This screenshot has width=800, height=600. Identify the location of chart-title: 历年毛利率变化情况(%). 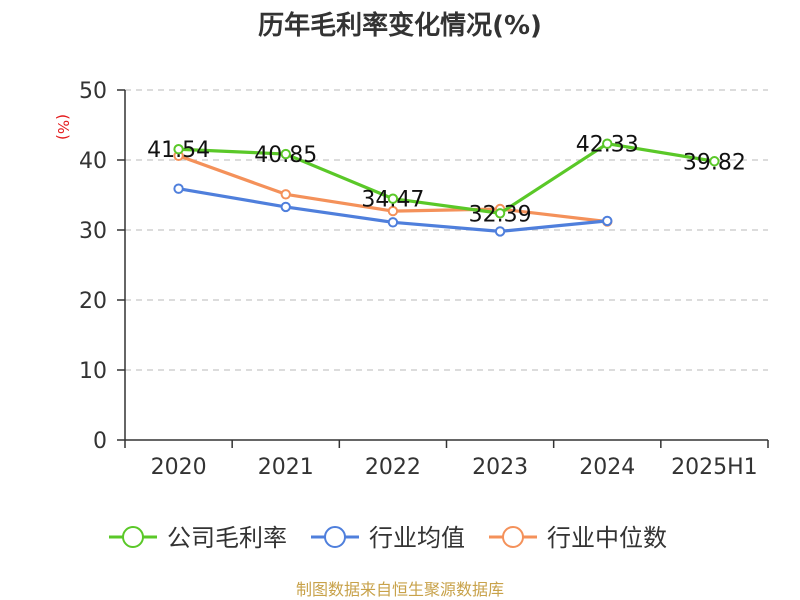
(400, 25).